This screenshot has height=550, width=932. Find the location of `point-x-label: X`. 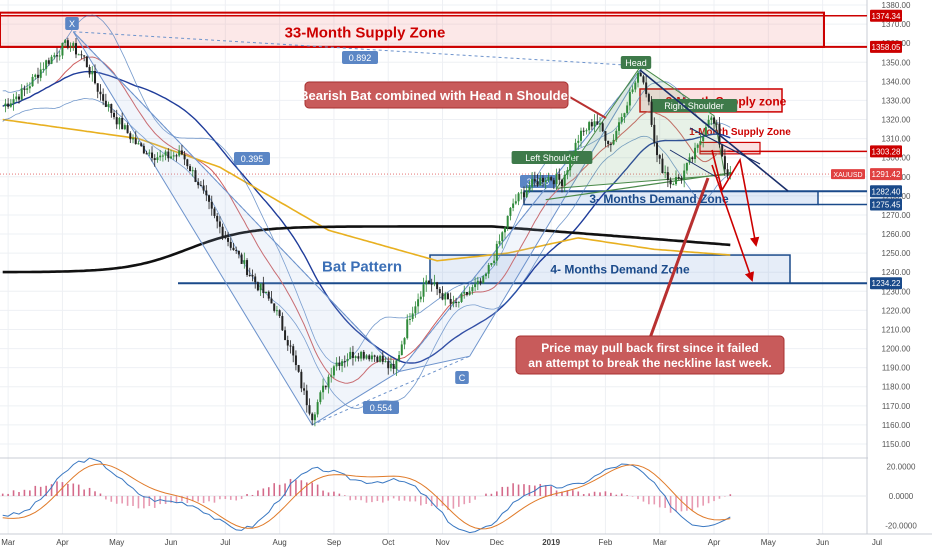

point-x-label: X is located at coordinates (72, 24).